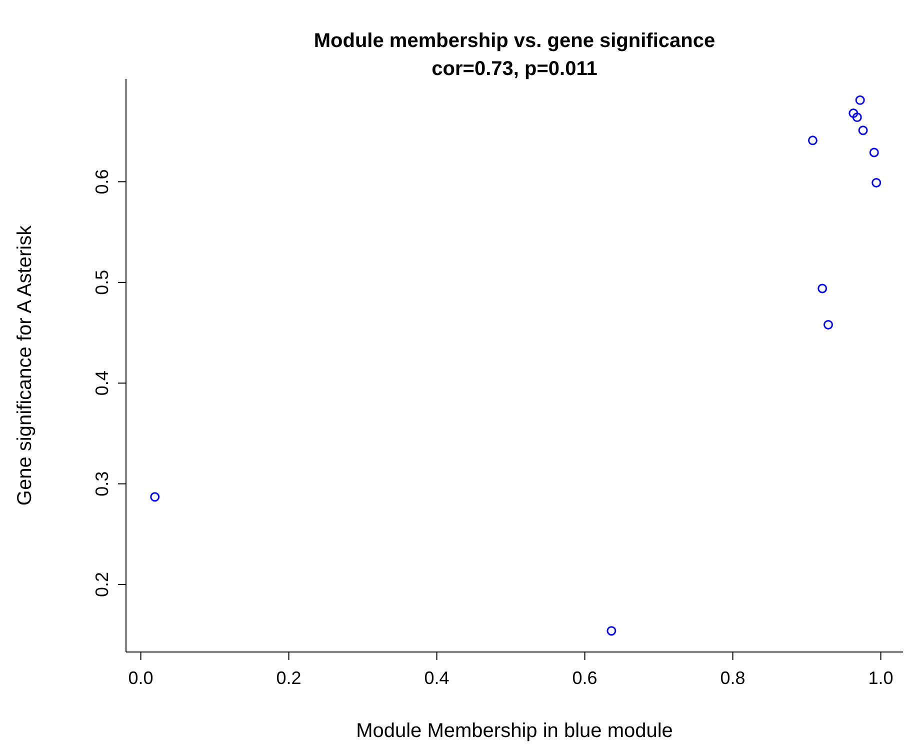 The image size is (904, 751). Describe the element at coordinates (141, 678) in the screenshot. I see `x-tick-label: 0.0` at that location.